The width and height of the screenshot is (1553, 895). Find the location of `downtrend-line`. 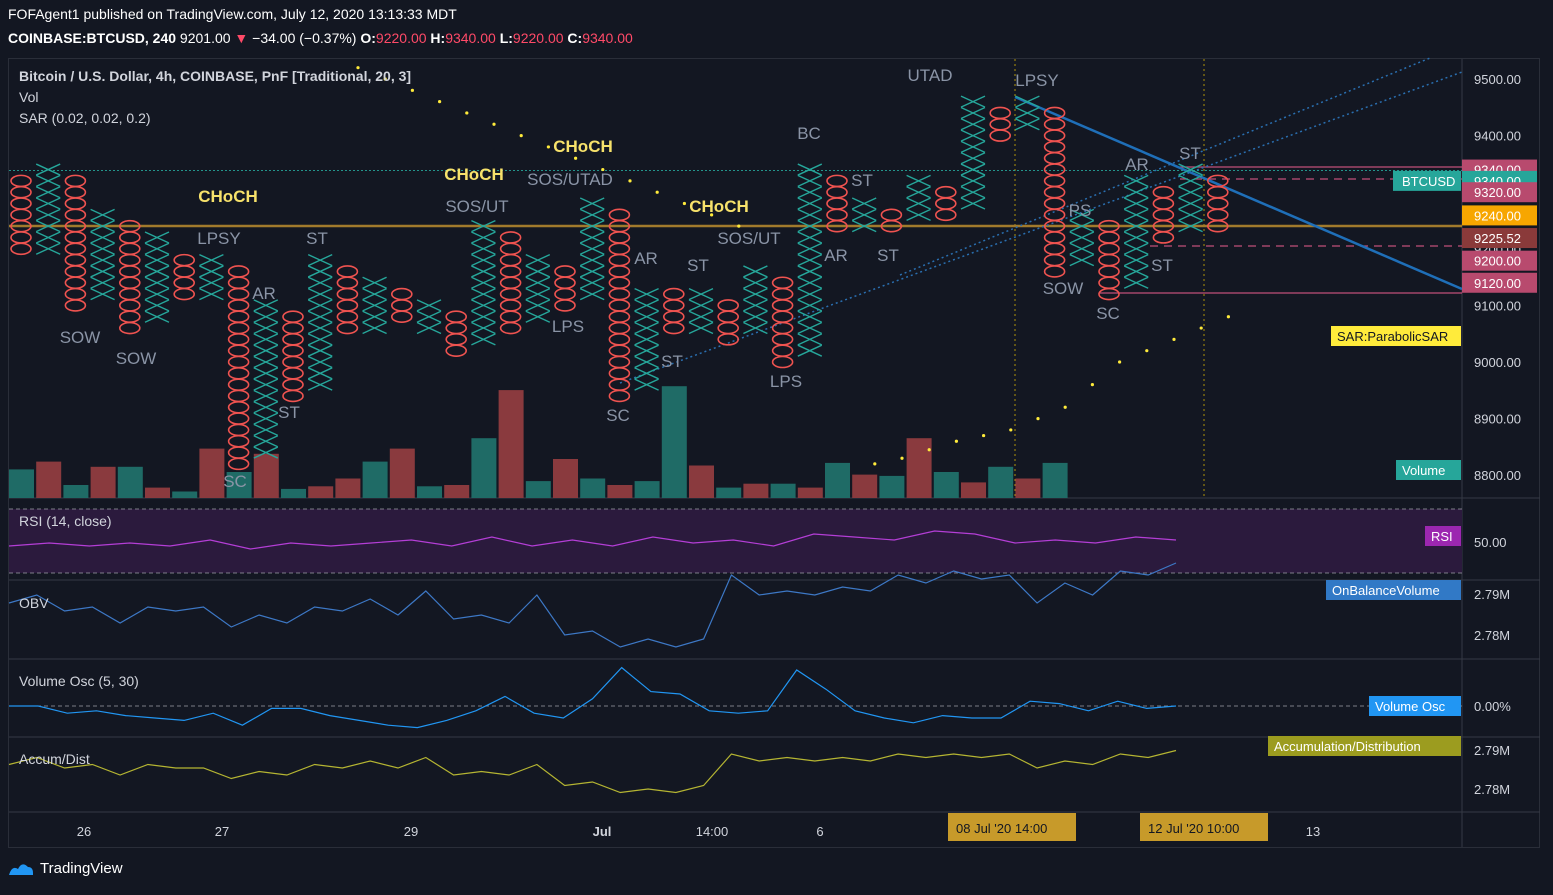

downtrend-line is located at coordinates (1238, 193).